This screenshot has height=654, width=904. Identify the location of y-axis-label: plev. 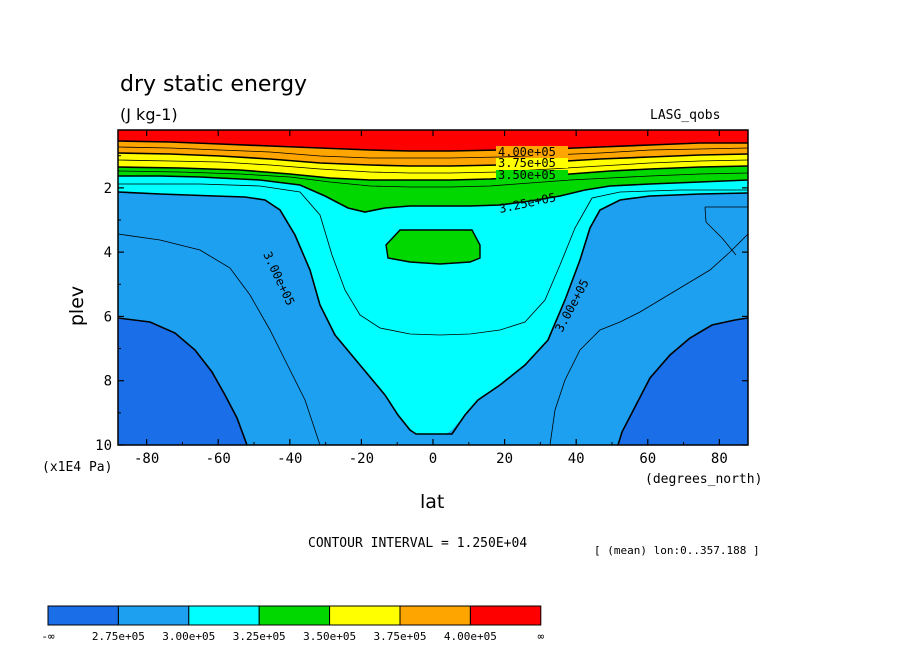
(77, 306).